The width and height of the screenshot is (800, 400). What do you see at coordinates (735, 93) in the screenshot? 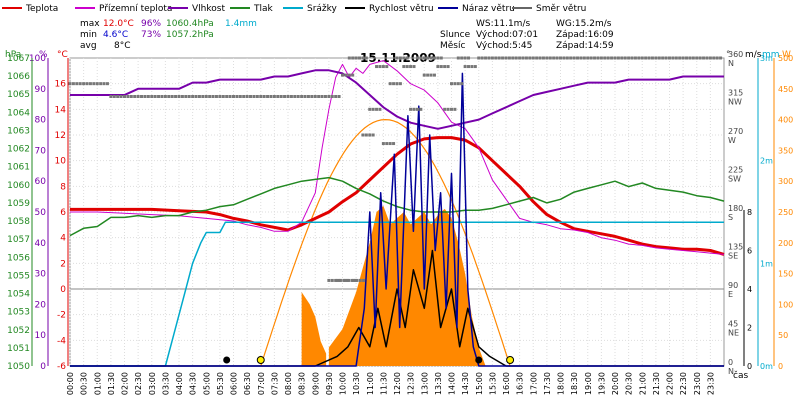
I see `wind-dir-tick-label: 315` at bounding box center [735, 93].